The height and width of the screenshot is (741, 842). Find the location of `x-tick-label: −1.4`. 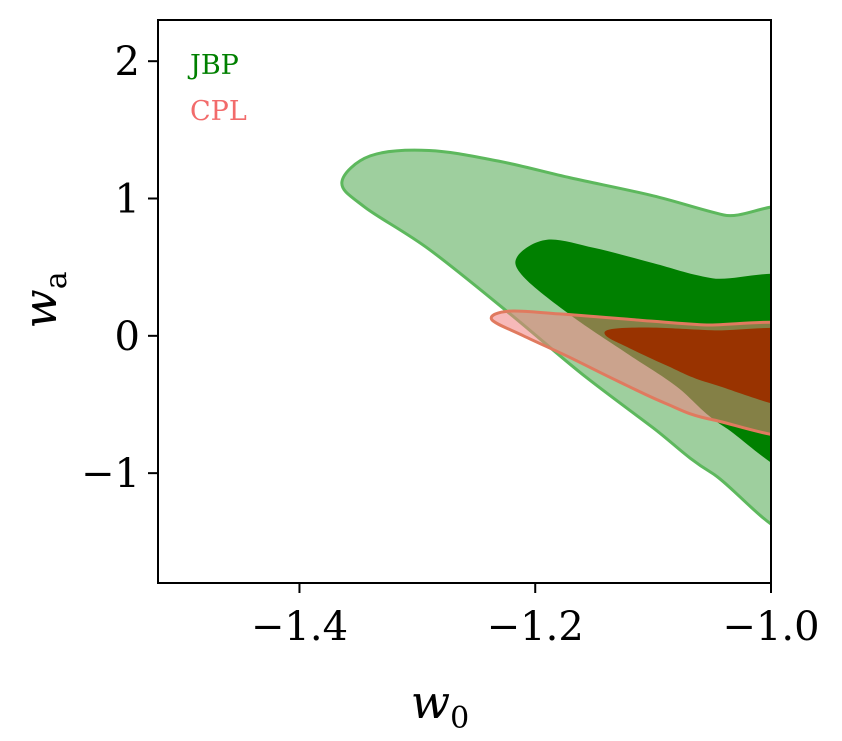

x-tick-label: −1.4 is located at coordinates (299, 627).